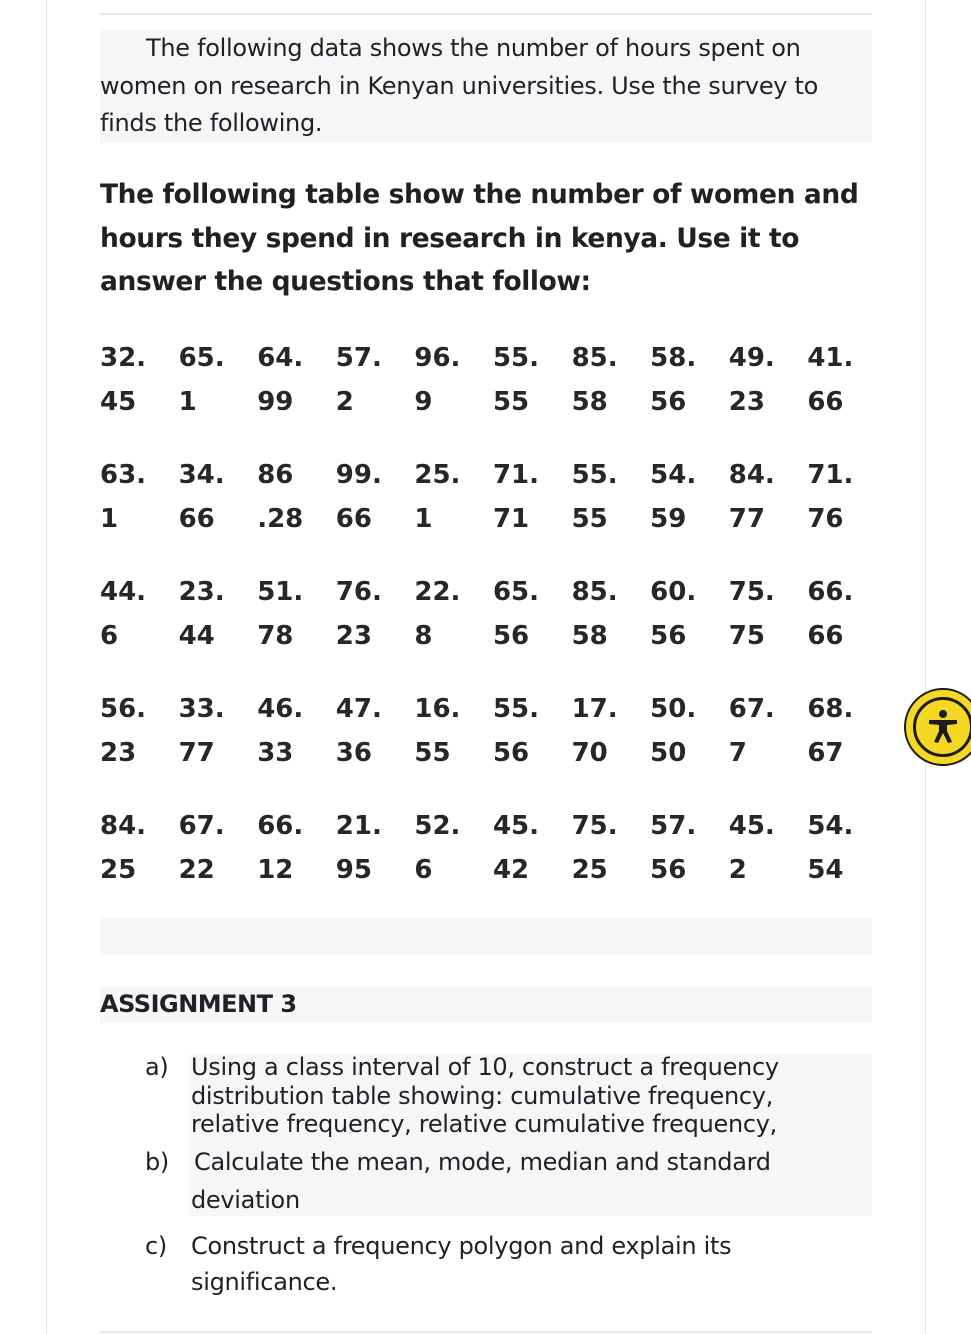 The height and width of the screenshot is (1334, 971). Describe the element at coordinates (453, 511) in the screenshot. I see `data-value: 25. 1` at that location.